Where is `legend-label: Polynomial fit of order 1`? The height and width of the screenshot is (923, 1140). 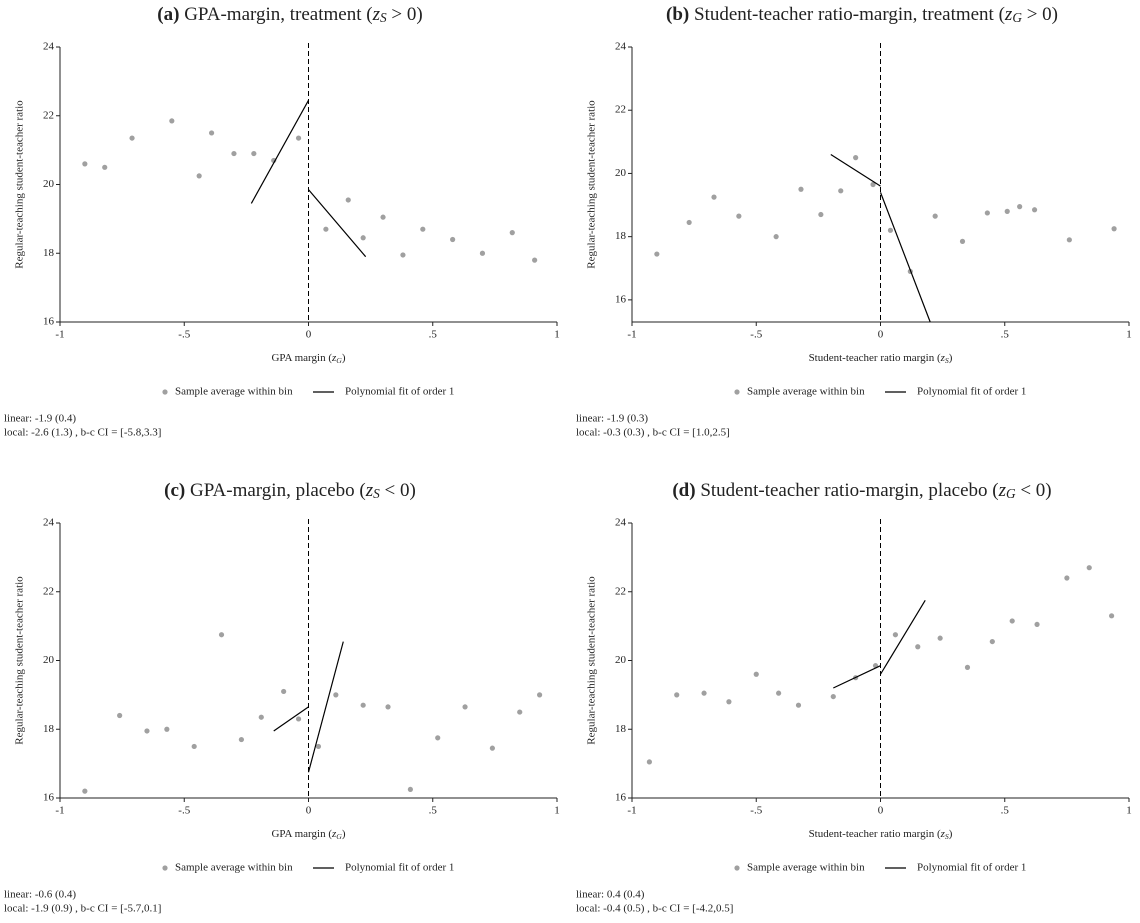
legend-label: Polynomial fit of order 1 is located at coordinates (971, 392).